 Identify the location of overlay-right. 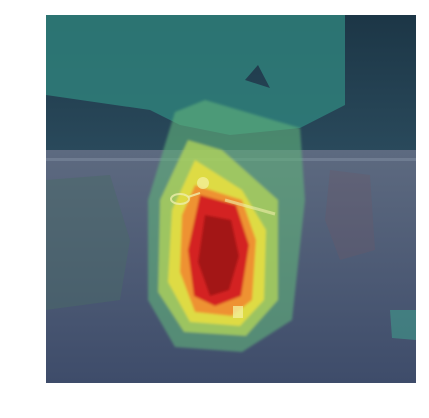
(350, 215).